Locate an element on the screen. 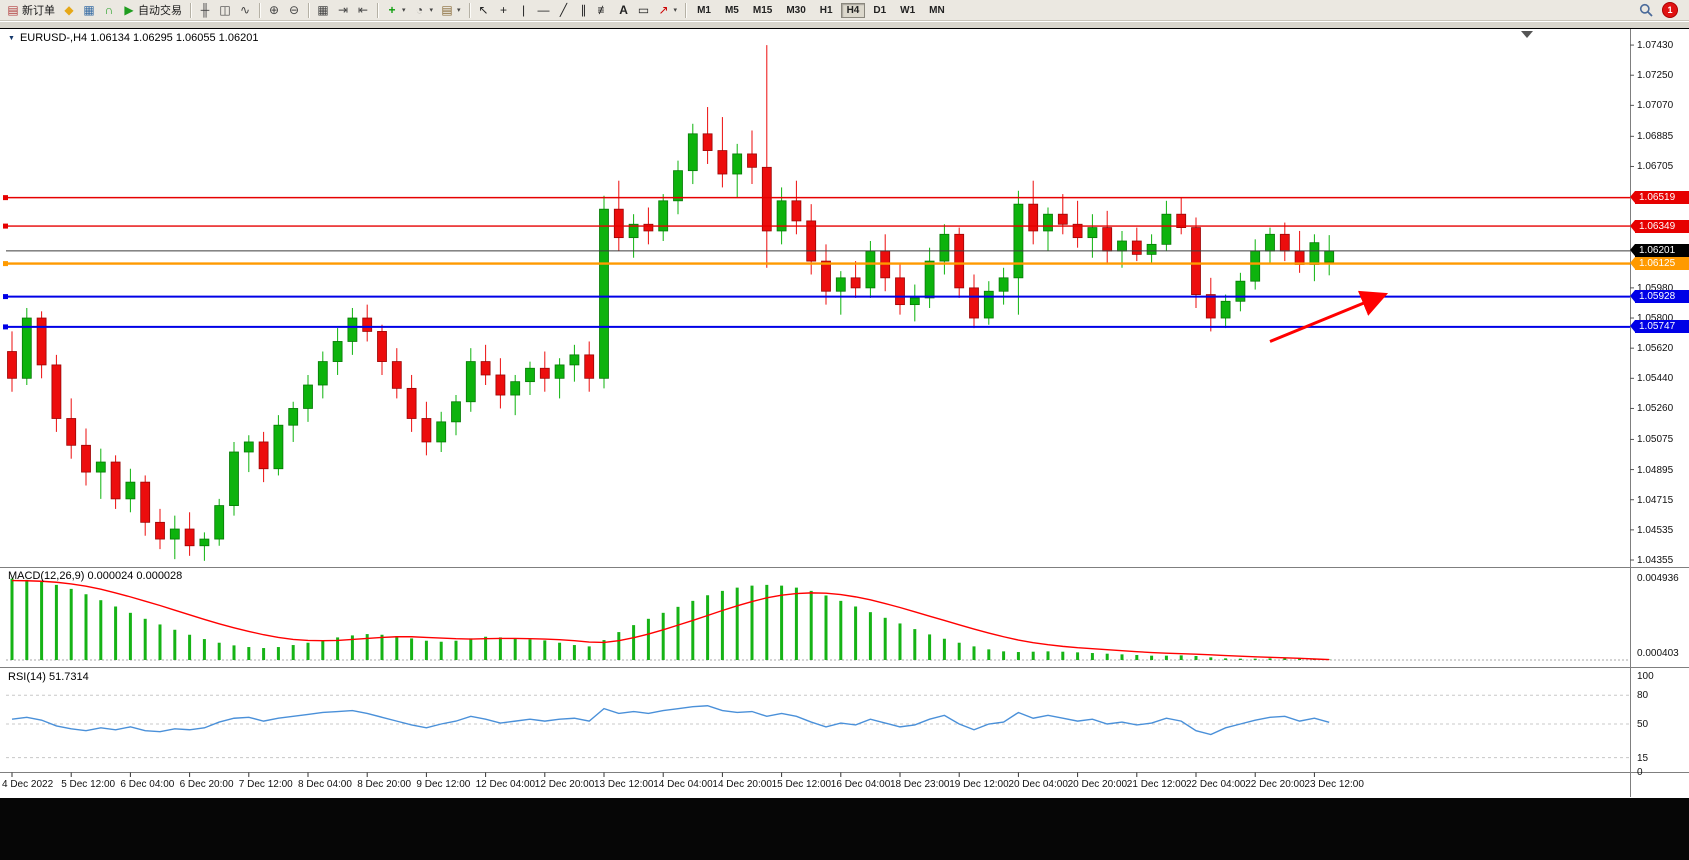  macd-scale-label: 0.000403 is located at coordinates (1658, 654).